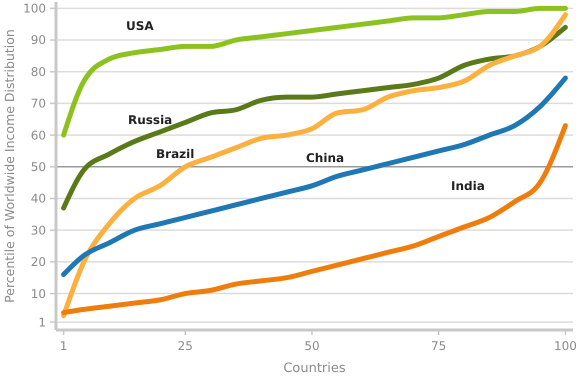 The height and width of the screenshot is (378, 584). Describe the element at coordinates (185, 346) in the screenshot. I see `x-tick-label: 25` at that location.